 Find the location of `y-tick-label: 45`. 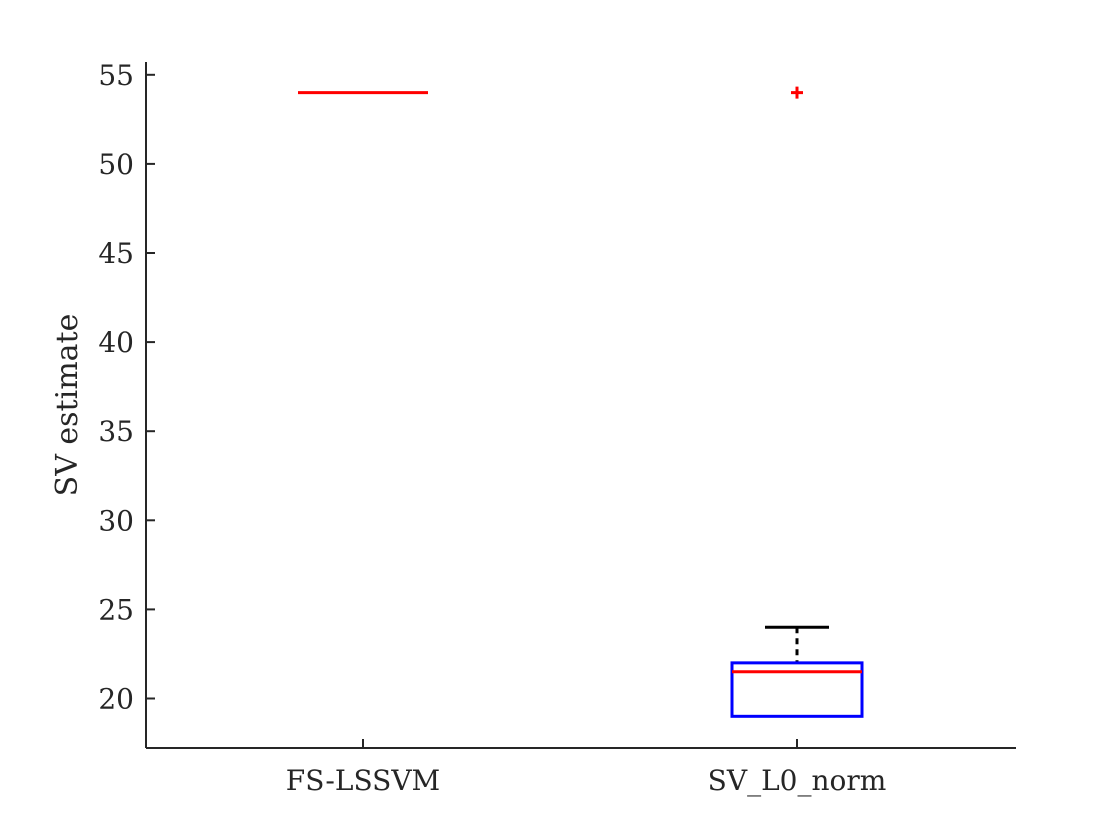

y-tick-label: 45 is located at coordinates (116, 253).